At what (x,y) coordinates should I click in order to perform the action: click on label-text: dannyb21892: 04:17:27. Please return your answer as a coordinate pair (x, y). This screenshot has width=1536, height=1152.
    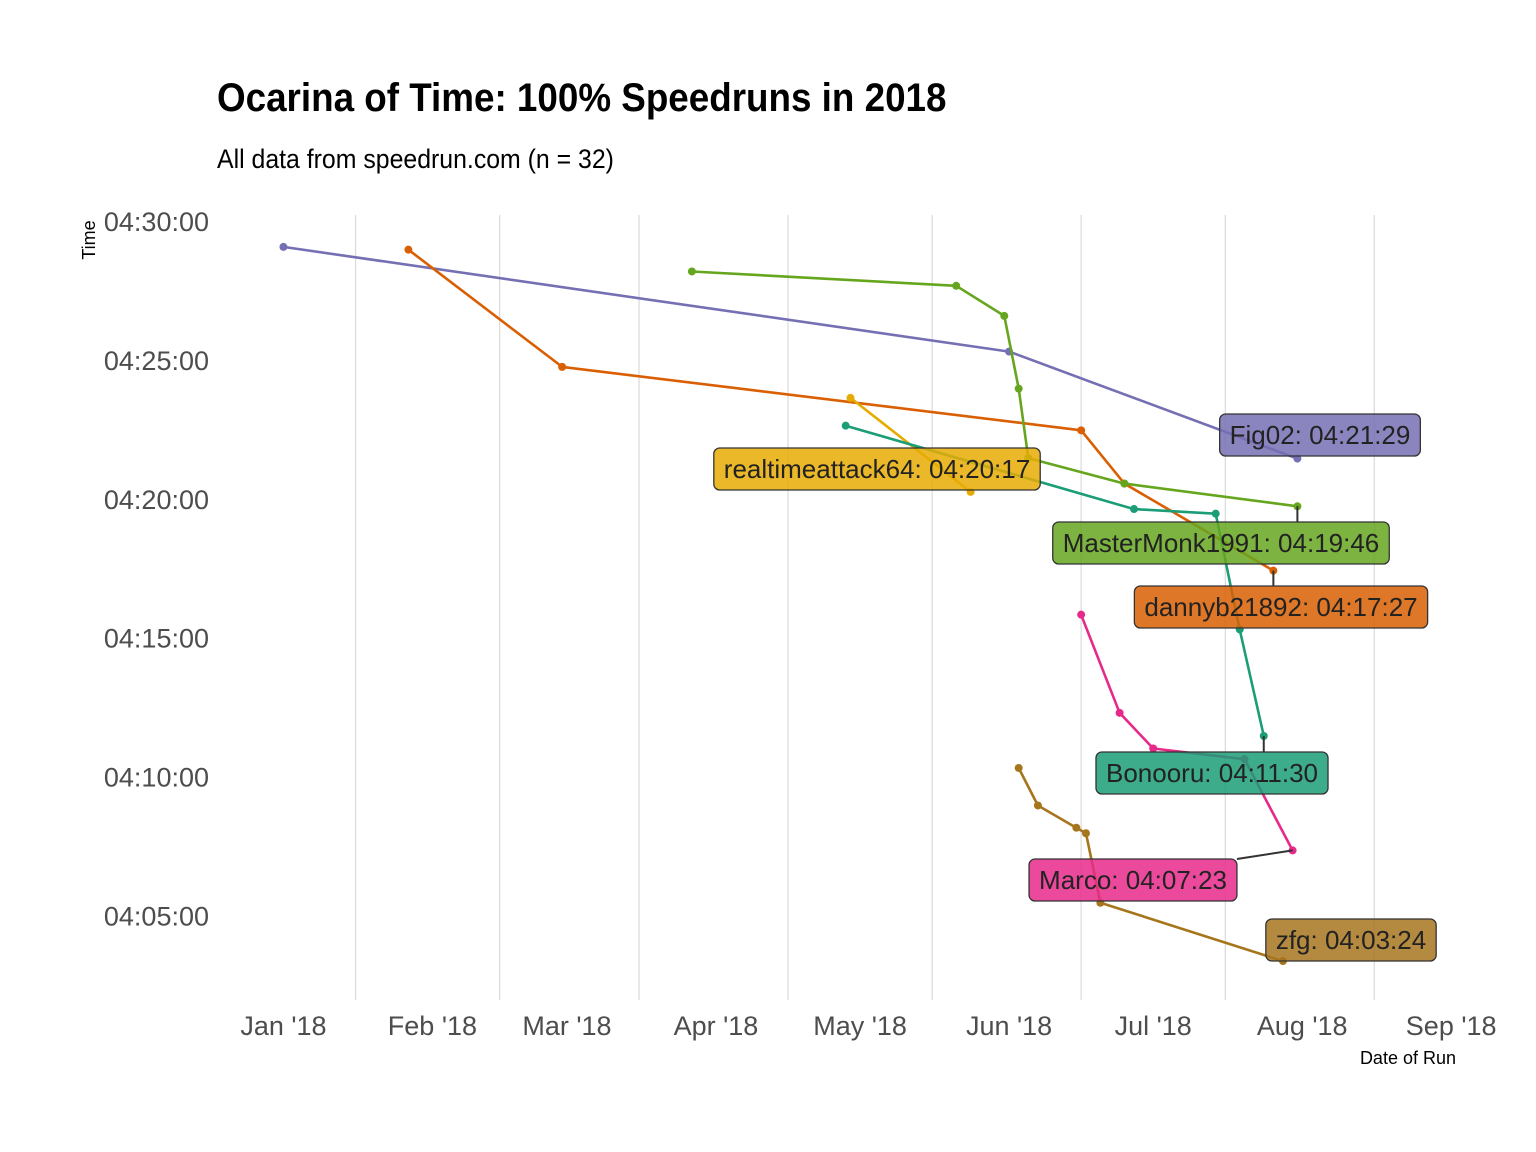
    Looking at the image, I should click on (1280, 607).